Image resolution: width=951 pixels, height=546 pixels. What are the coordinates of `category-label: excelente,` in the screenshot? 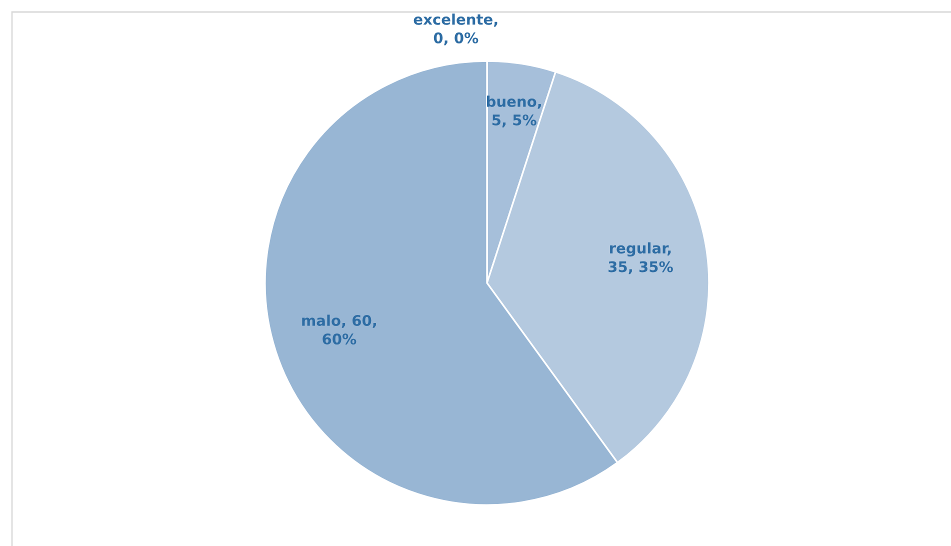 It's located at (456, 20).